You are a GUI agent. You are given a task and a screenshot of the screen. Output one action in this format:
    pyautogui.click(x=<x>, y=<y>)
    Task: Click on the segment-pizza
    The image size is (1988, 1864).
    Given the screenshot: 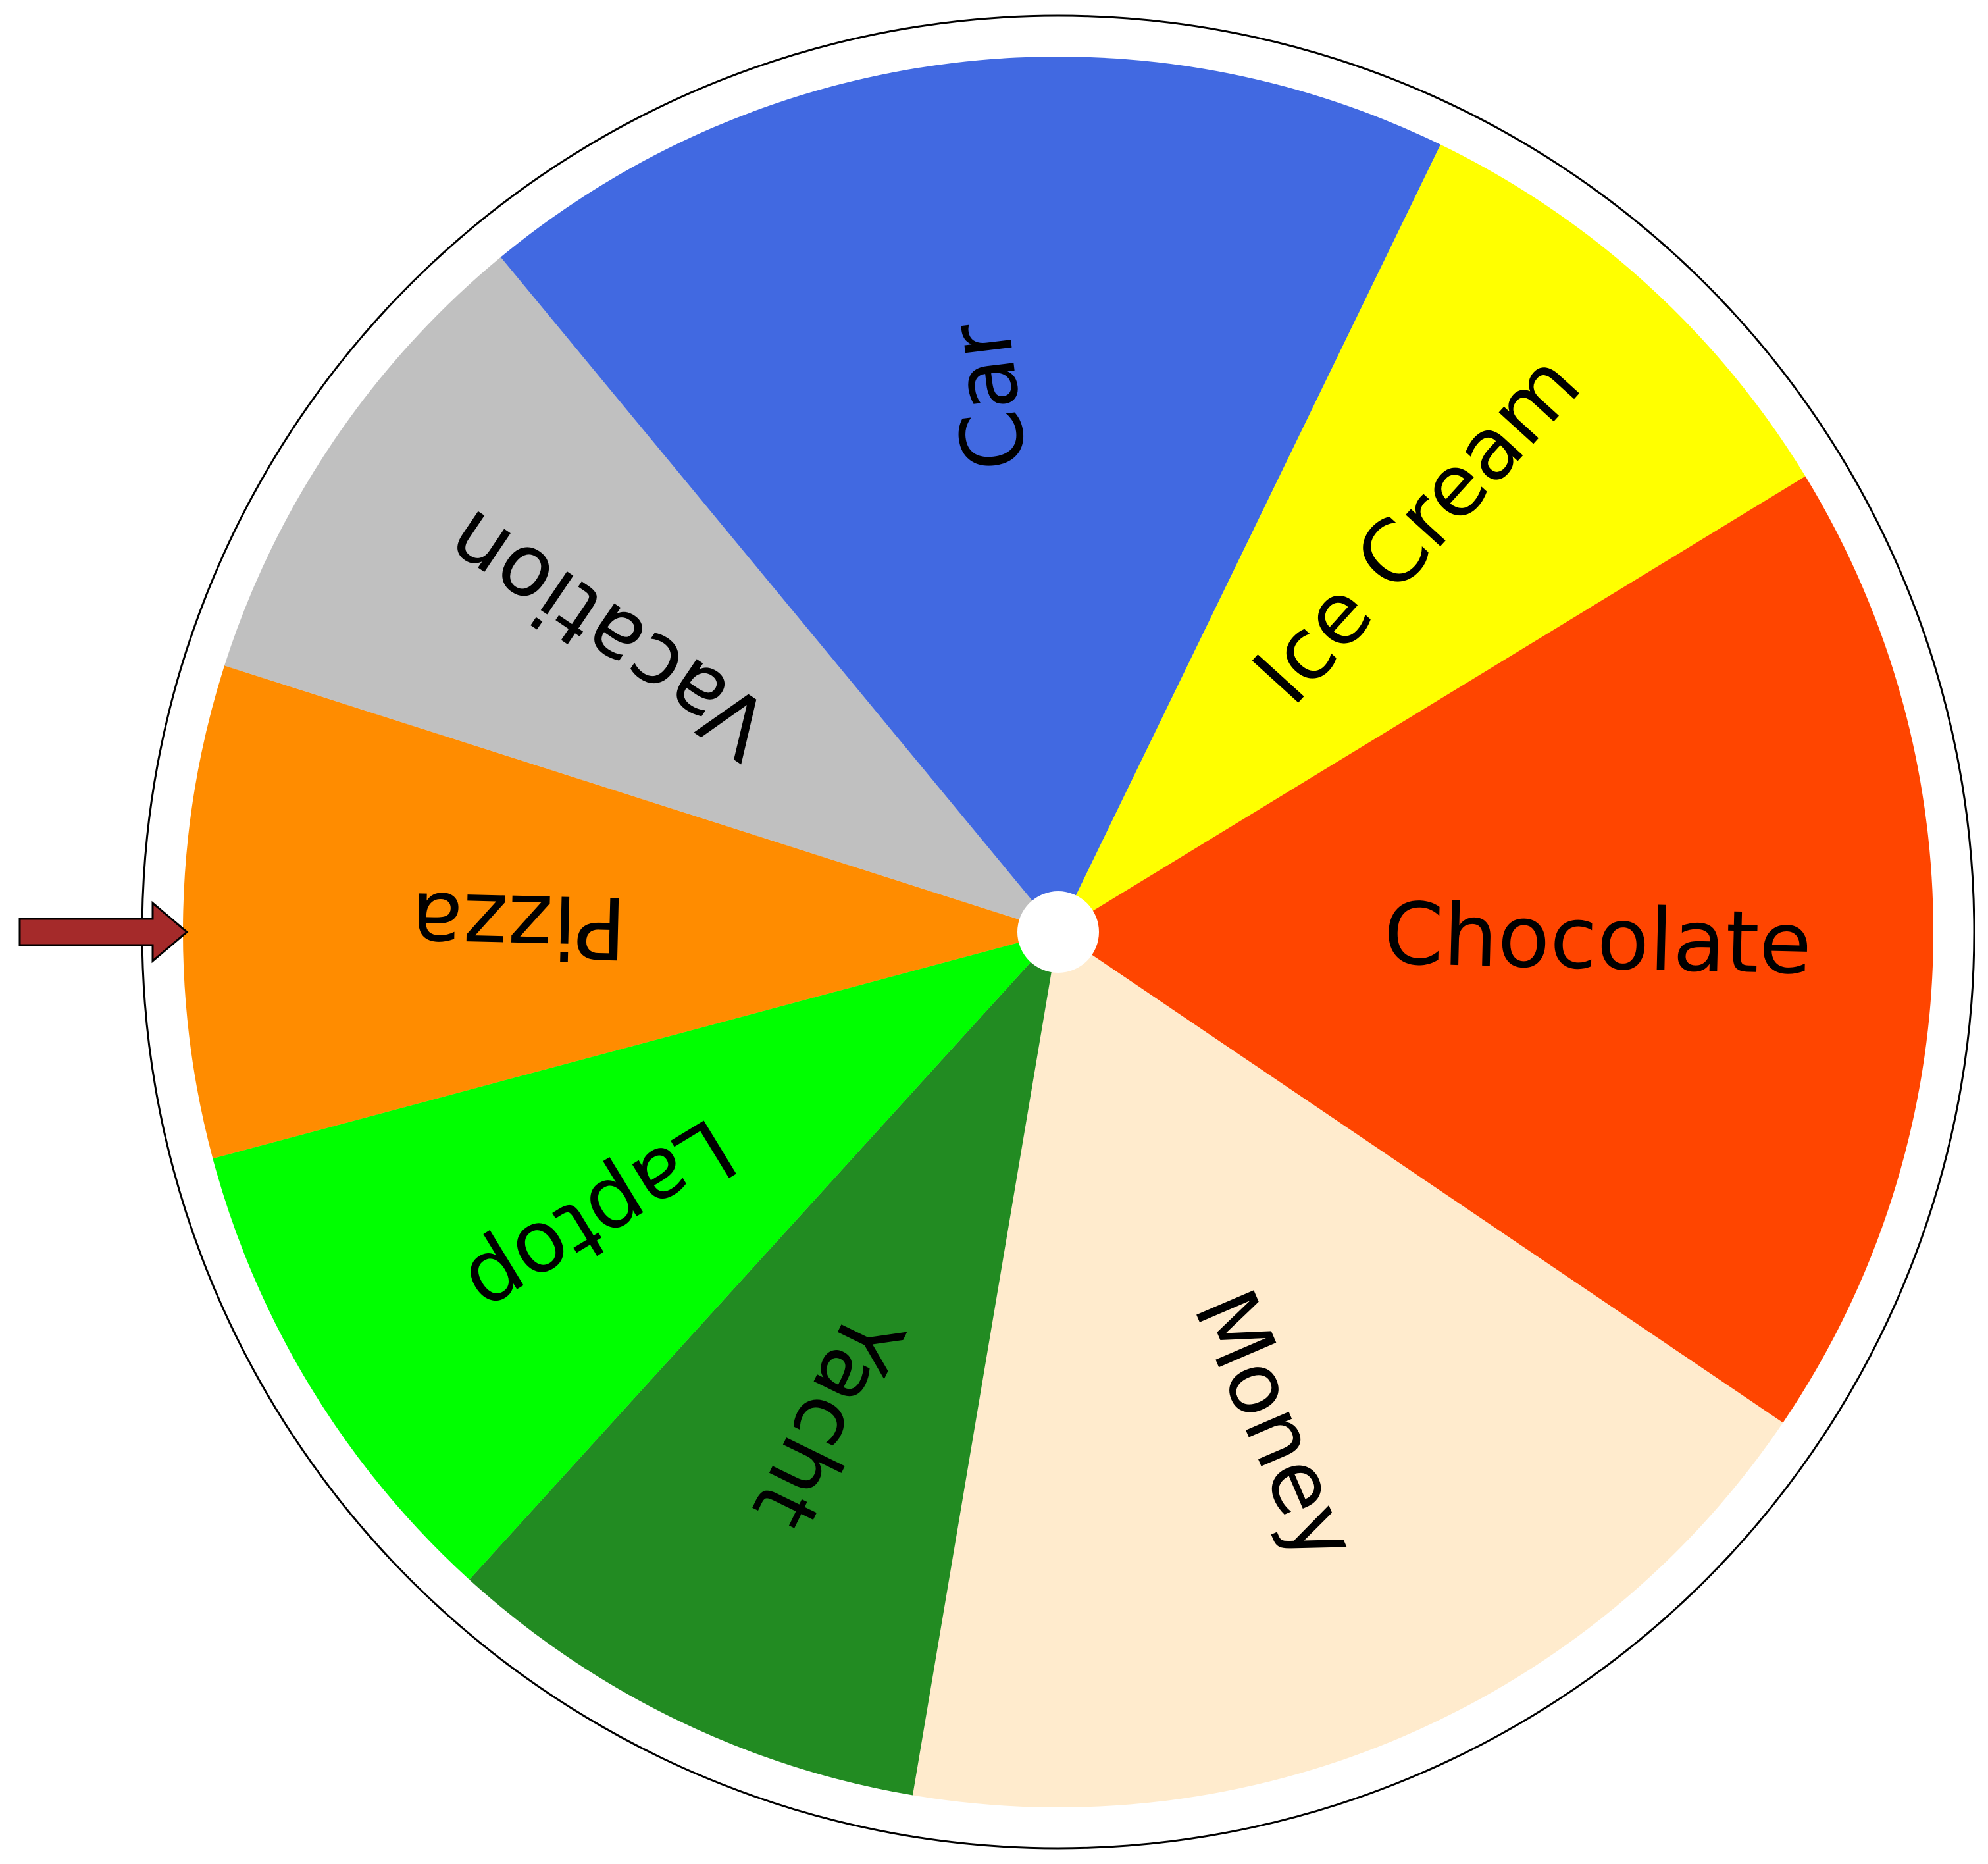 What is the action you would take?
    pyautogui.click(x=620, y=912)
    